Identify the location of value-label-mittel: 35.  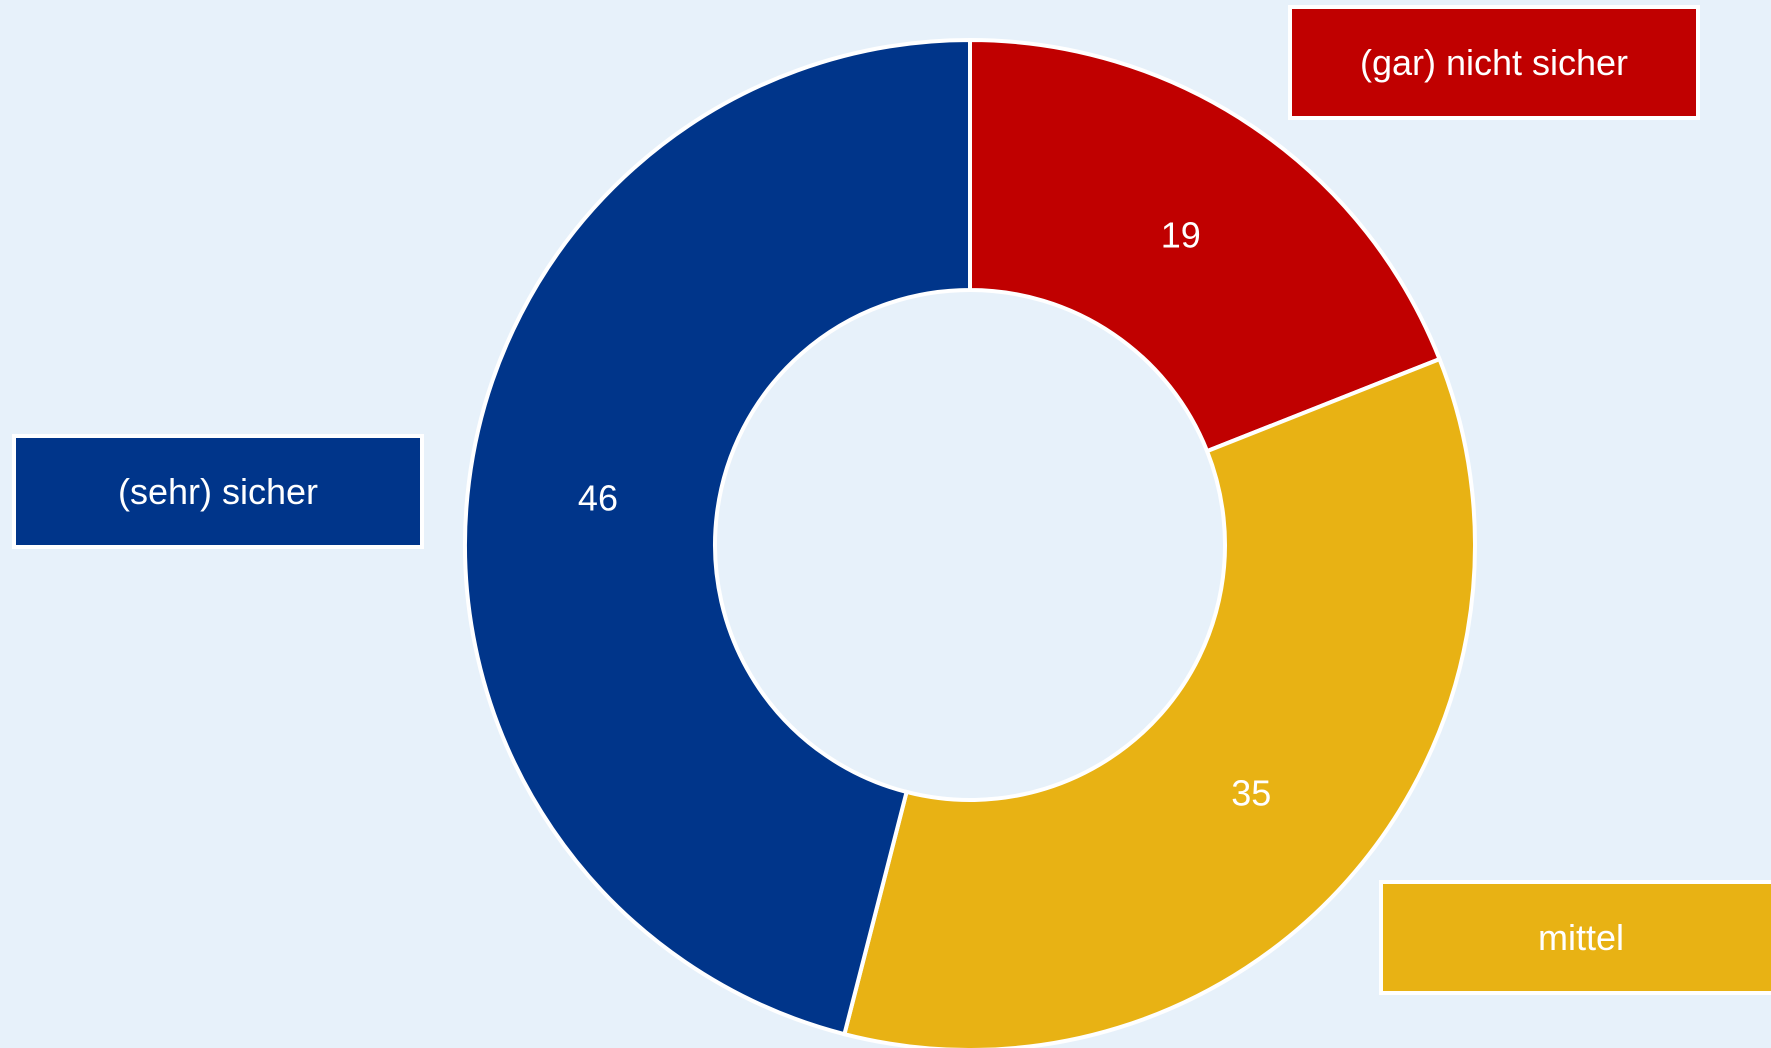
(1251, 792).